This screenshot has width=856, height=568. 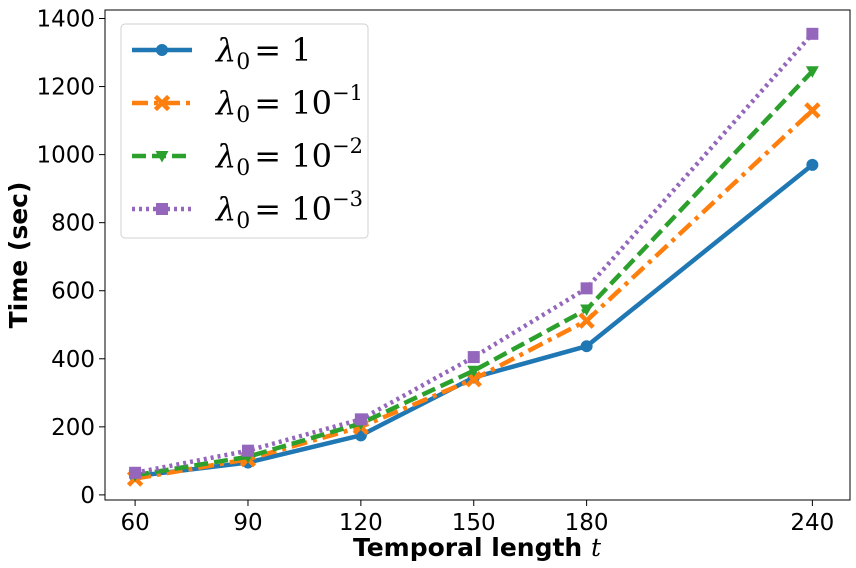 What do you see at coordinates (70, 258) in the screenshot?
I see `y-axis: 0 200 400 600 800 1000 1200 1400` at bounding box center [70, 258].